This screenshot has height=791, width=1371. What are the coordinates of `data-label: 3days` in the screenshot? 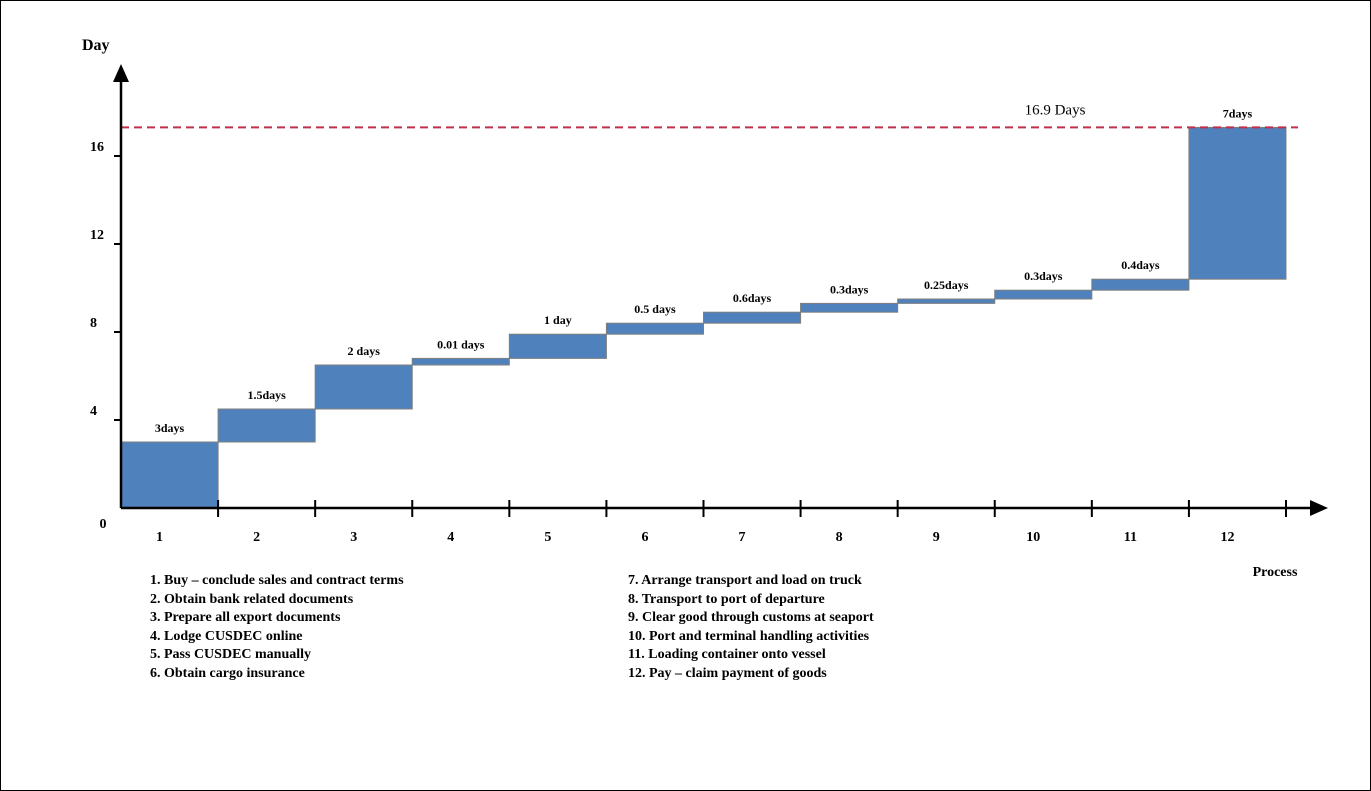 It's located at (170, 428).